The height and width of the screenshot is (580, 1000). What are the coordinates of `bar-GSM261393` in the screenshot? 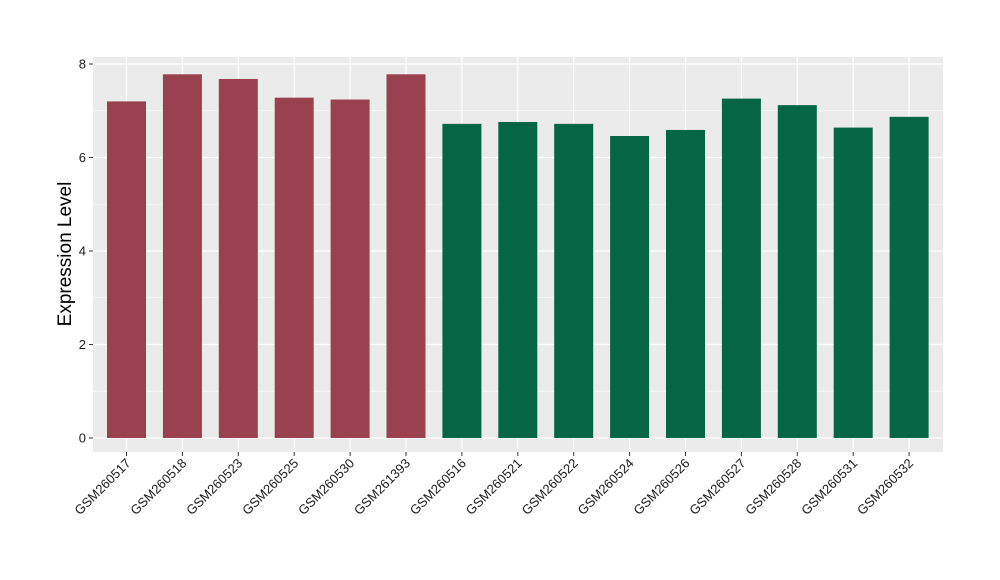 It's located at (406, 256).